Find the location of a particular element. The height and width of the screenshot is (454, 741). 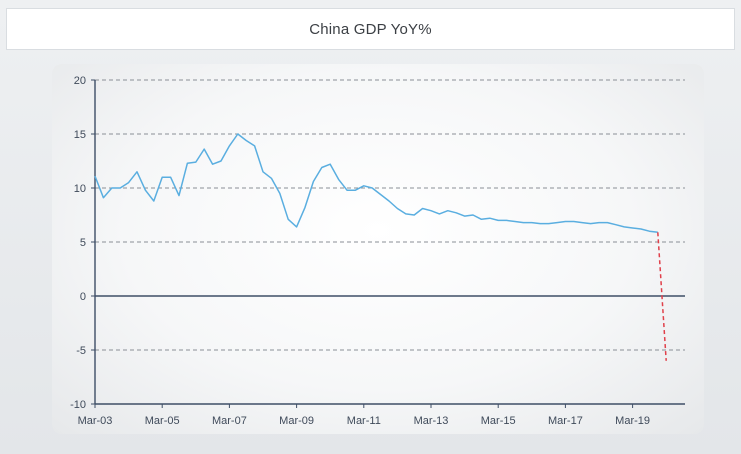

x-tick-label: Mar-13 is located at coordinates (431, 421).